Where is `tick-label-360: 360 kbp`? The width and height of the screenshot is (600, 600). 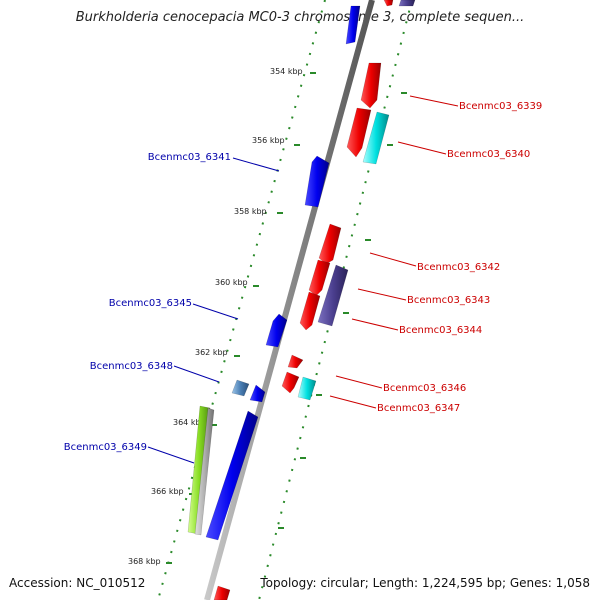
tick-label-360: 360 kbp is located at coordinates (231, 282).